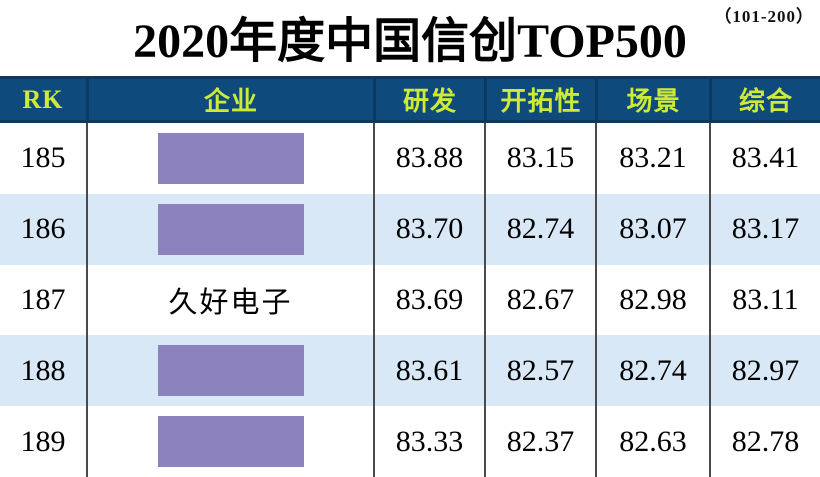  I want to click on overall-cell: 83.11, so click(764, 300).